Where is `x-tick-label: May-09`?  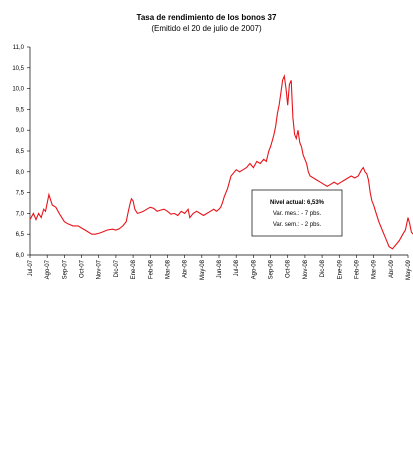
x-tick-label: May-09 is located at coordinates (409, 269).